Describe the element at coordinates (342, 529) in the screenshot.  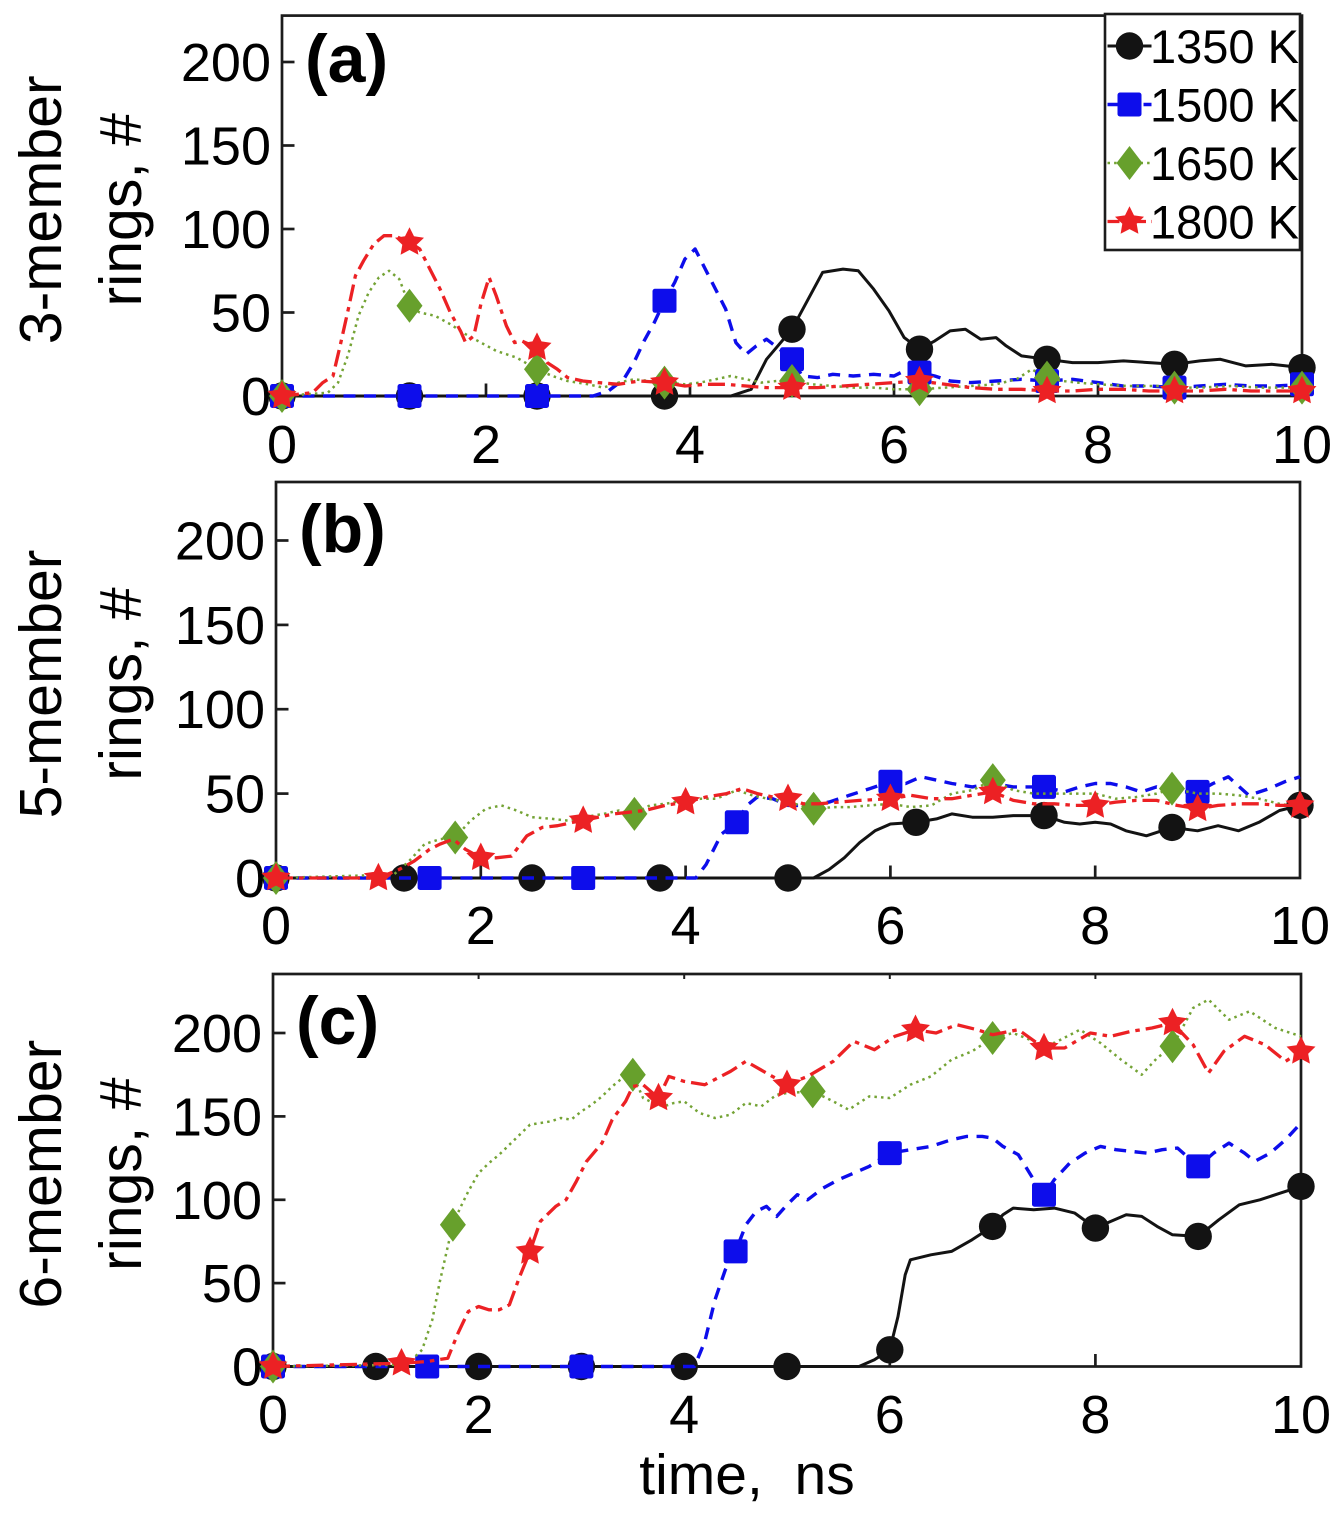
I see `svg-text: (b)` at that location.